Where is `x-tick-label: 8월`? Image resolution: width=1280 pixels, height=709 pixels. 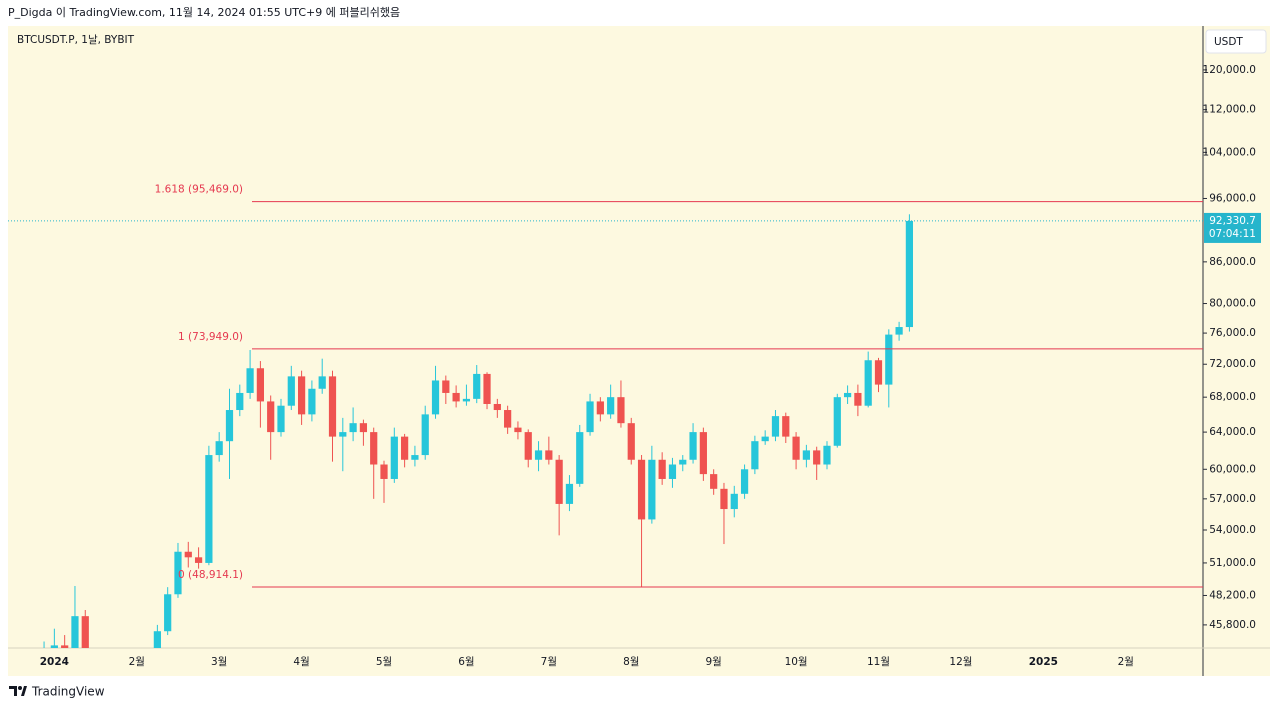 x-tick-label: 8월 is located at coordinates (631, 662).